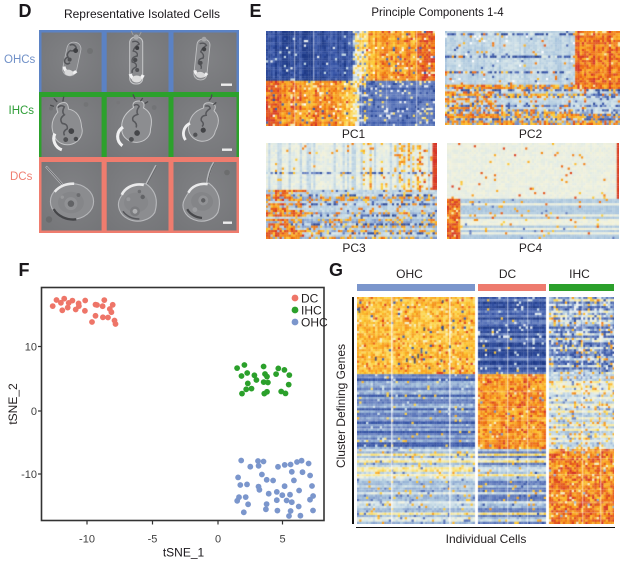  Describe the element at coordinates (13, 404) in the screenshot. I see `svg-text: tSNE_2` at that location.